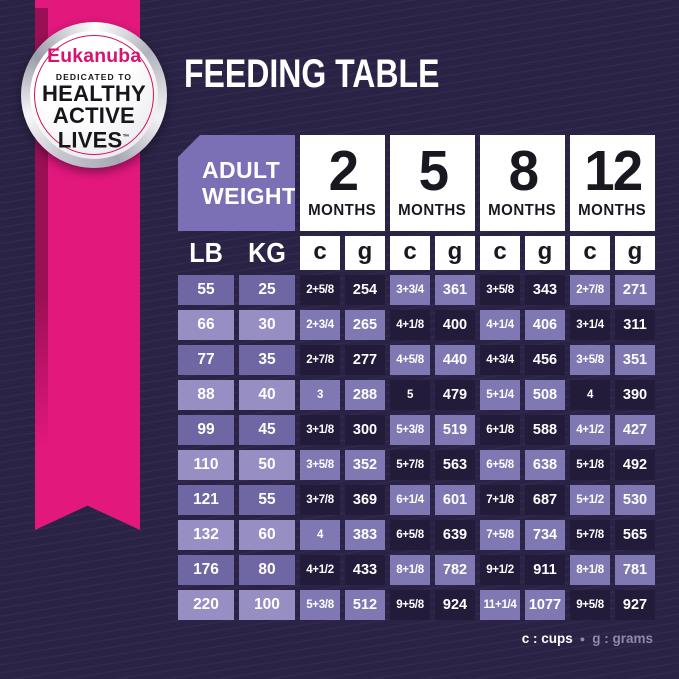  Describe the element at coordinates (635, 290) in the screenshot. I see `grams-value-cell: 271` at that location.